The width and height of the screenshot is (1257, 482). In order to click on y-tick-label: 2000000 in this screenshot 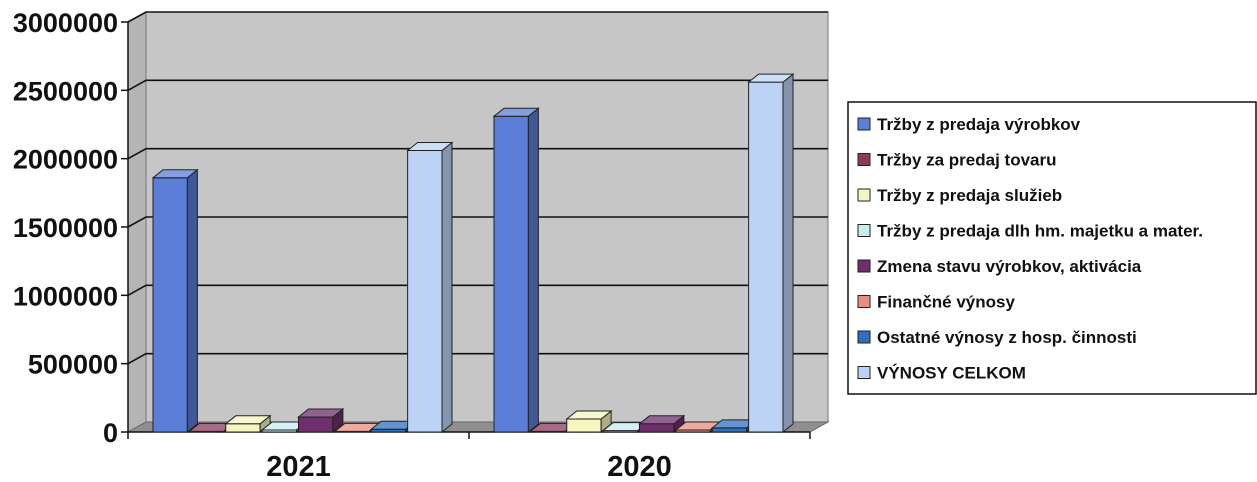, I will do `click(65, 160)`.